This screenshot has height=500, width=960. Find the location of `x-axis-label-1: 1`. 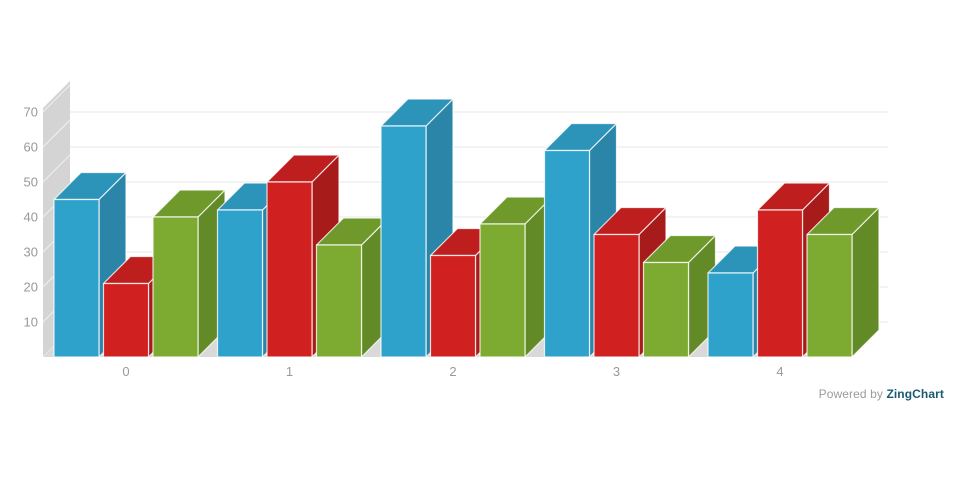

x-axis-label-1: 1 is located at coordinates (289, 371).